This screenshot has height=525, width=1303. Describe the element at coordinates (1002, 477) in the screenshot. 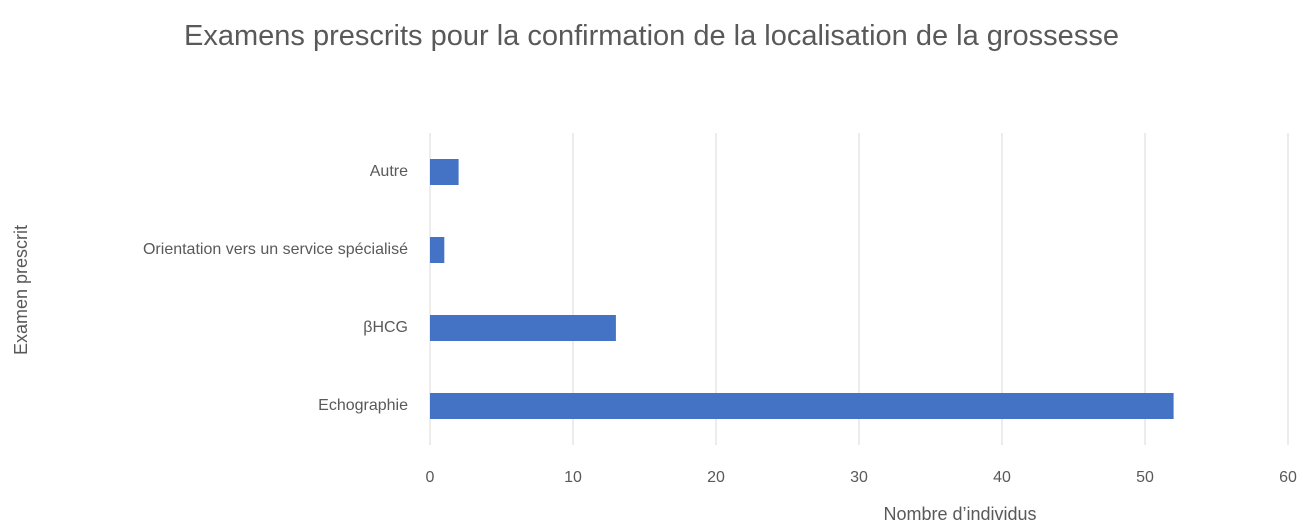

I see `x-tick-label: 40` at that location.